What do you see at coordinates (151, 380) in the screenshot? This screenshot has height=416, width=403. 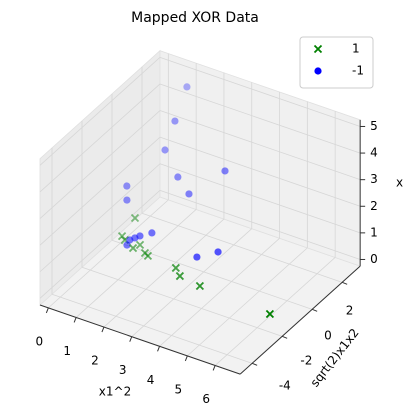 I see `x-tick-label: 4` at bounding box center [151, 380].